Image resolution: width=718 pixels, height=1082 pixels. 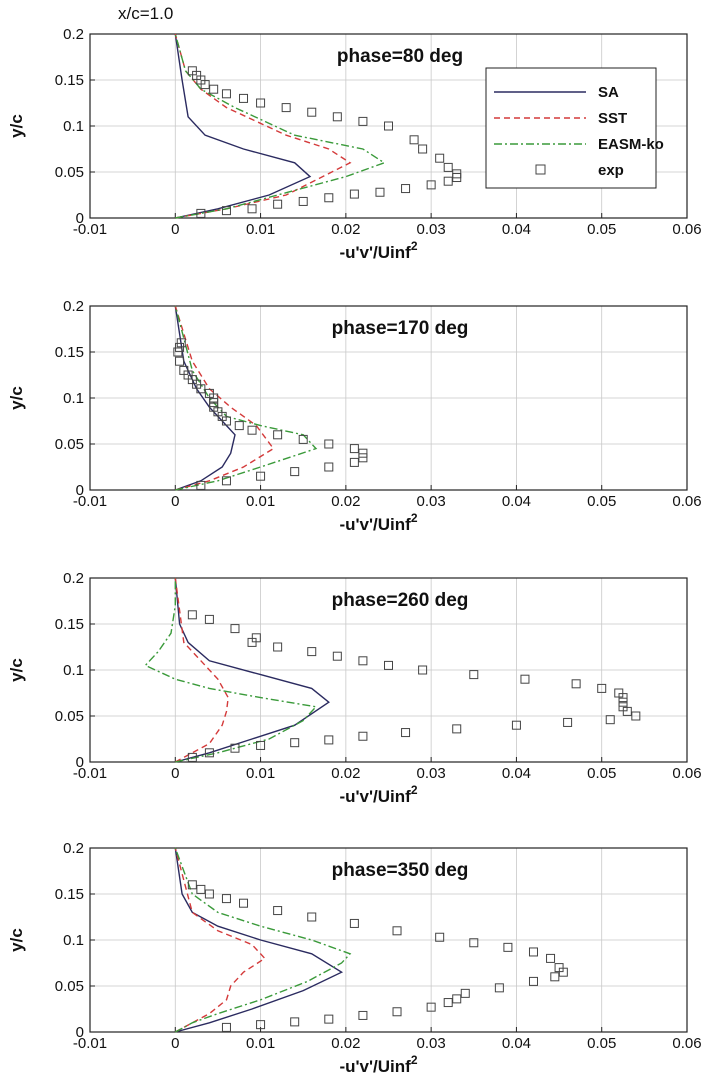 I want to click on legend-label-easm-ko: EASM-ko, so click(x=631, y=144).